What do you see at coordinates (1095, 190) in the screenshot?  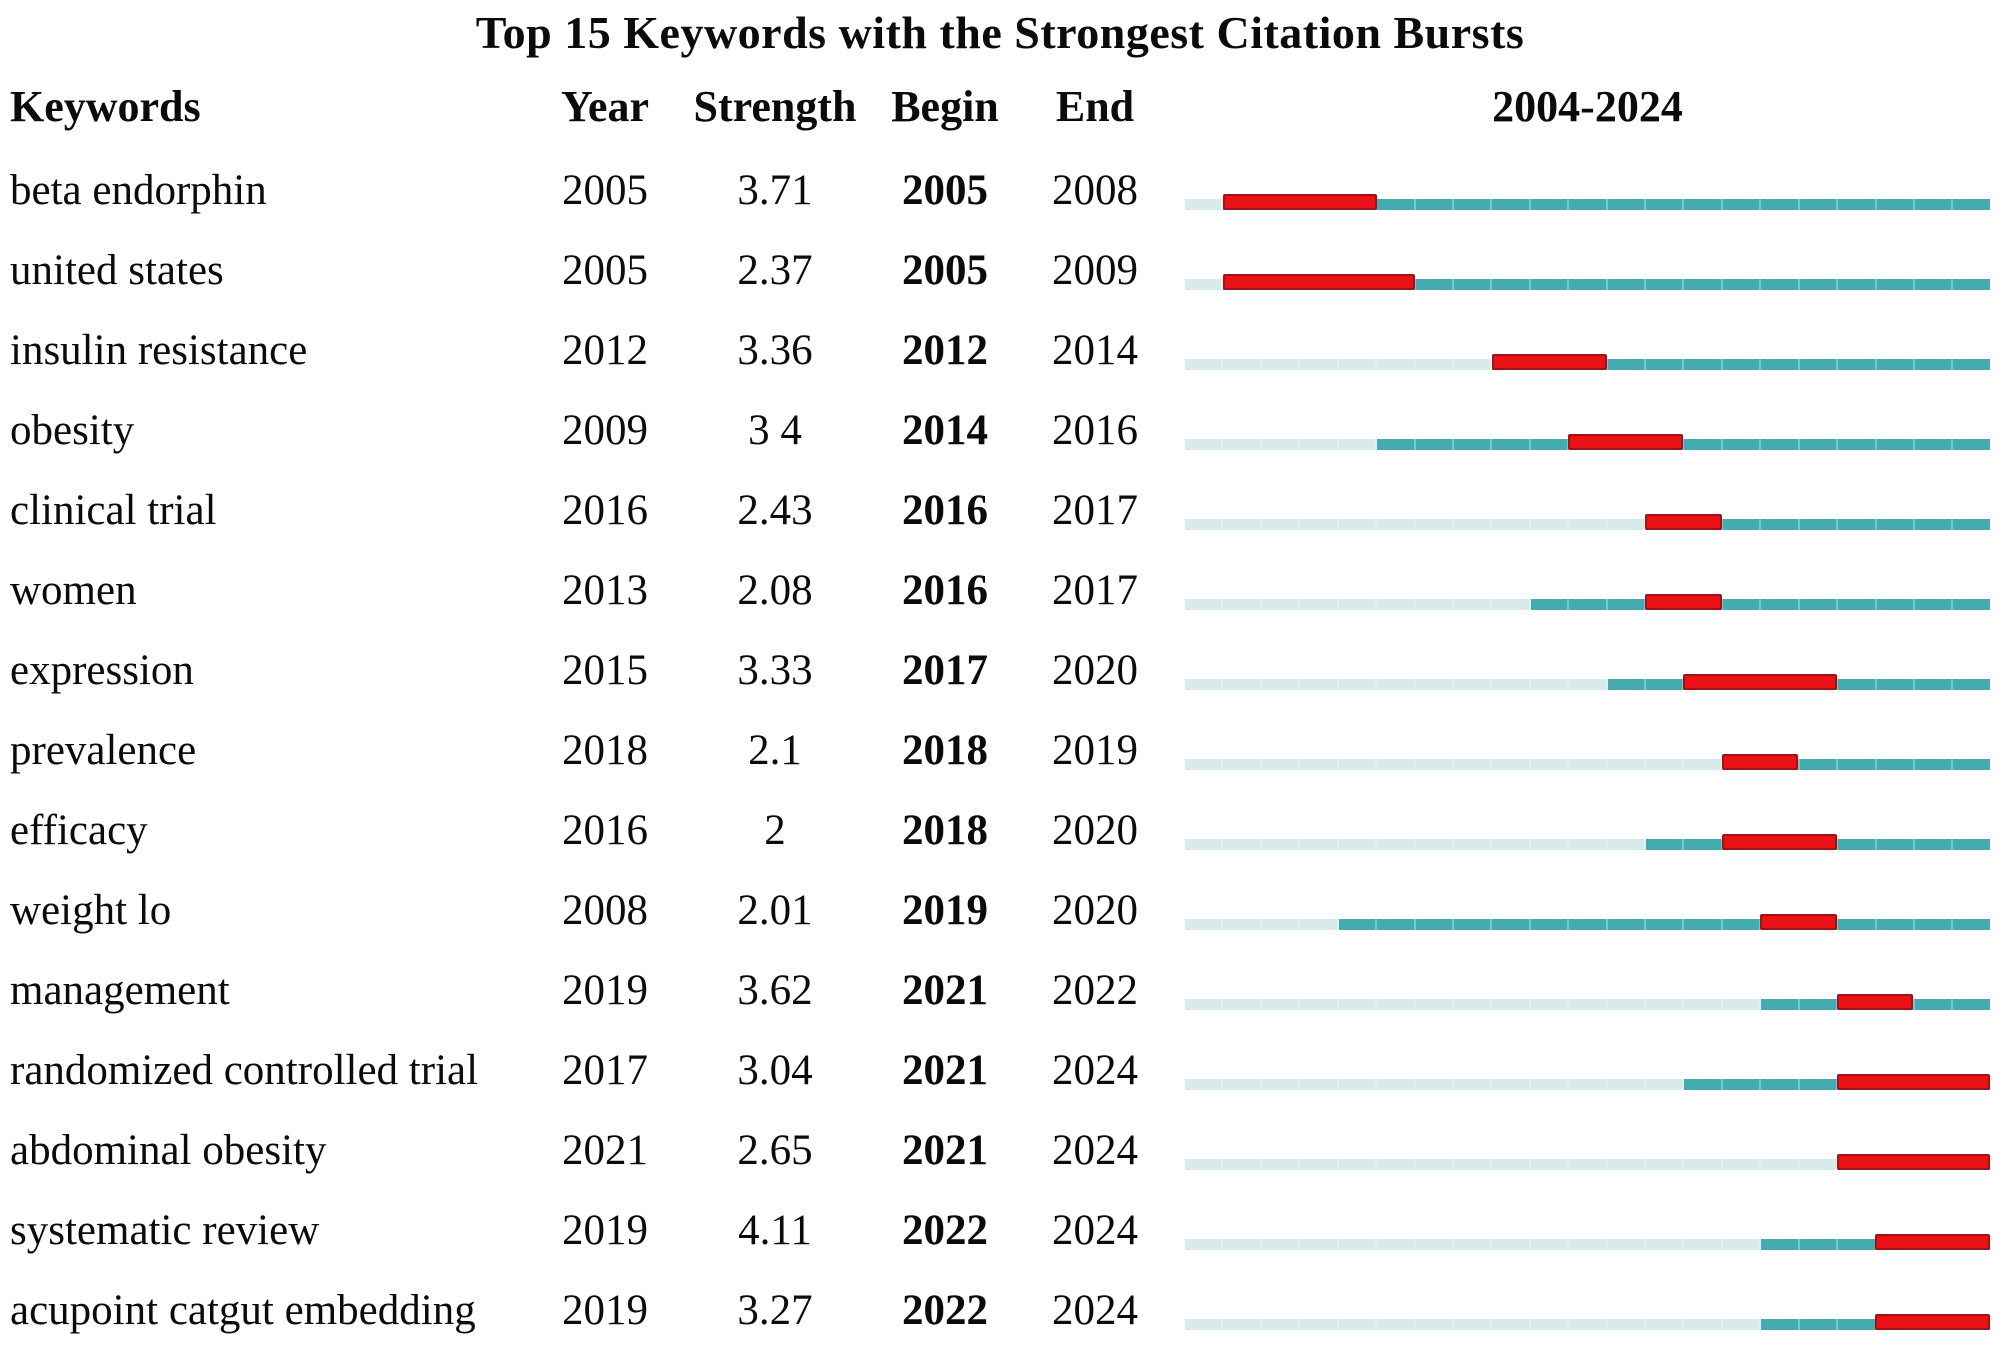 I see `end-cell: 2008` at bounding box center [1095, 190].